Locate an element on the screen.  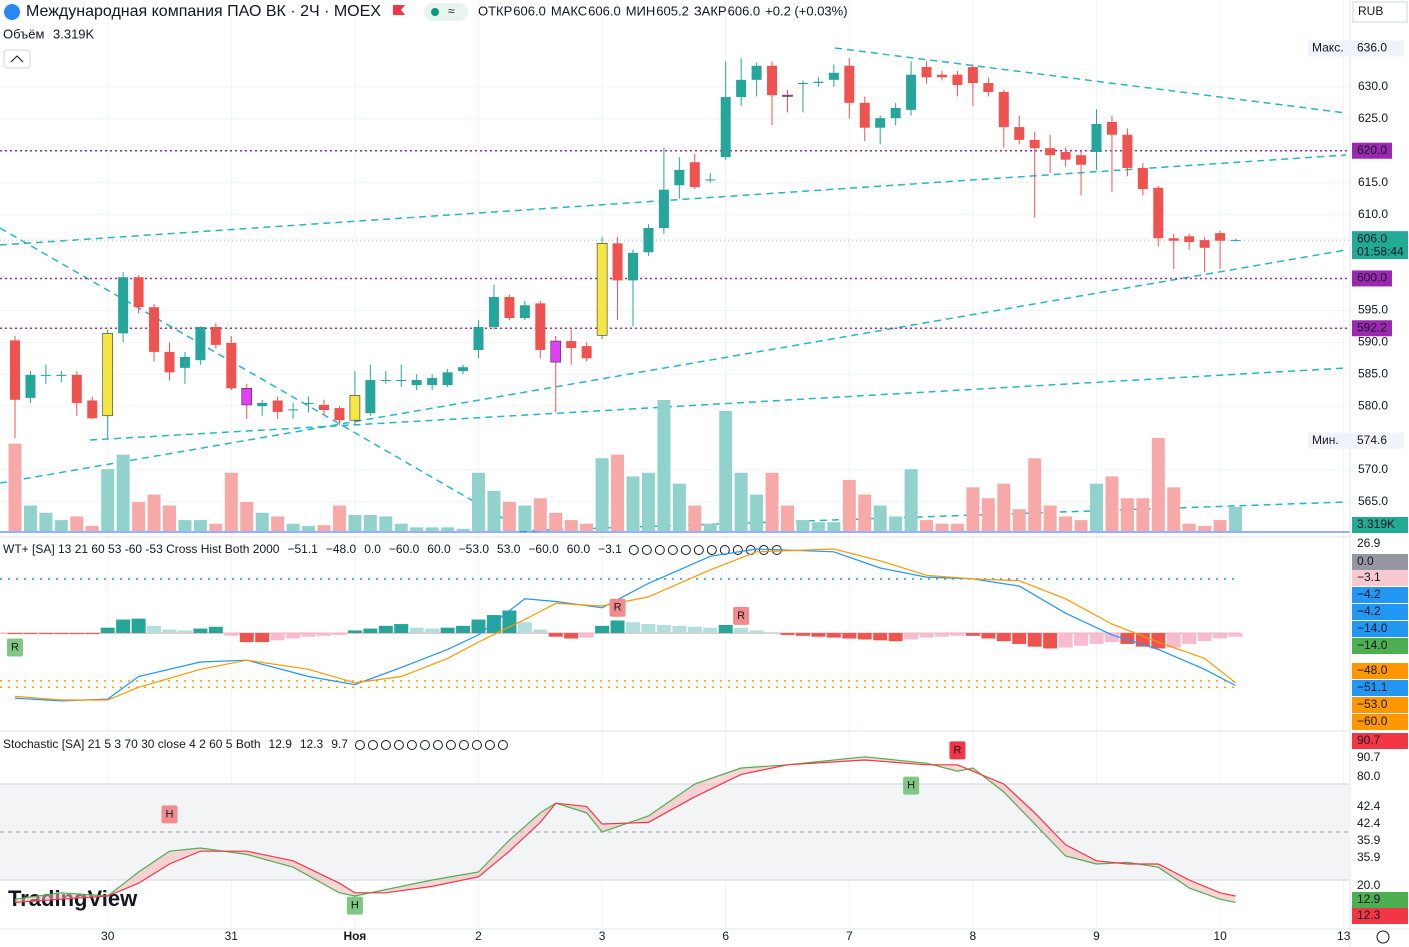
collapse-button is located at coordinates (17, 59).